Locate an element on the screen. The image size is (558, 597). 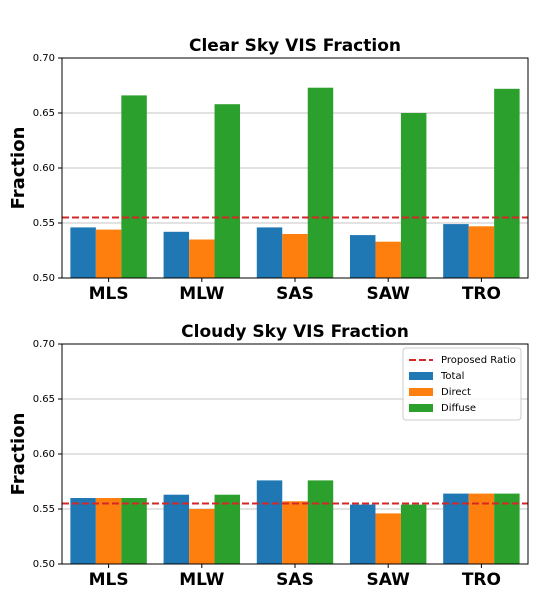
chart-title: Cloudy Sky VIS Fraction is located at coordinates (295, 332).